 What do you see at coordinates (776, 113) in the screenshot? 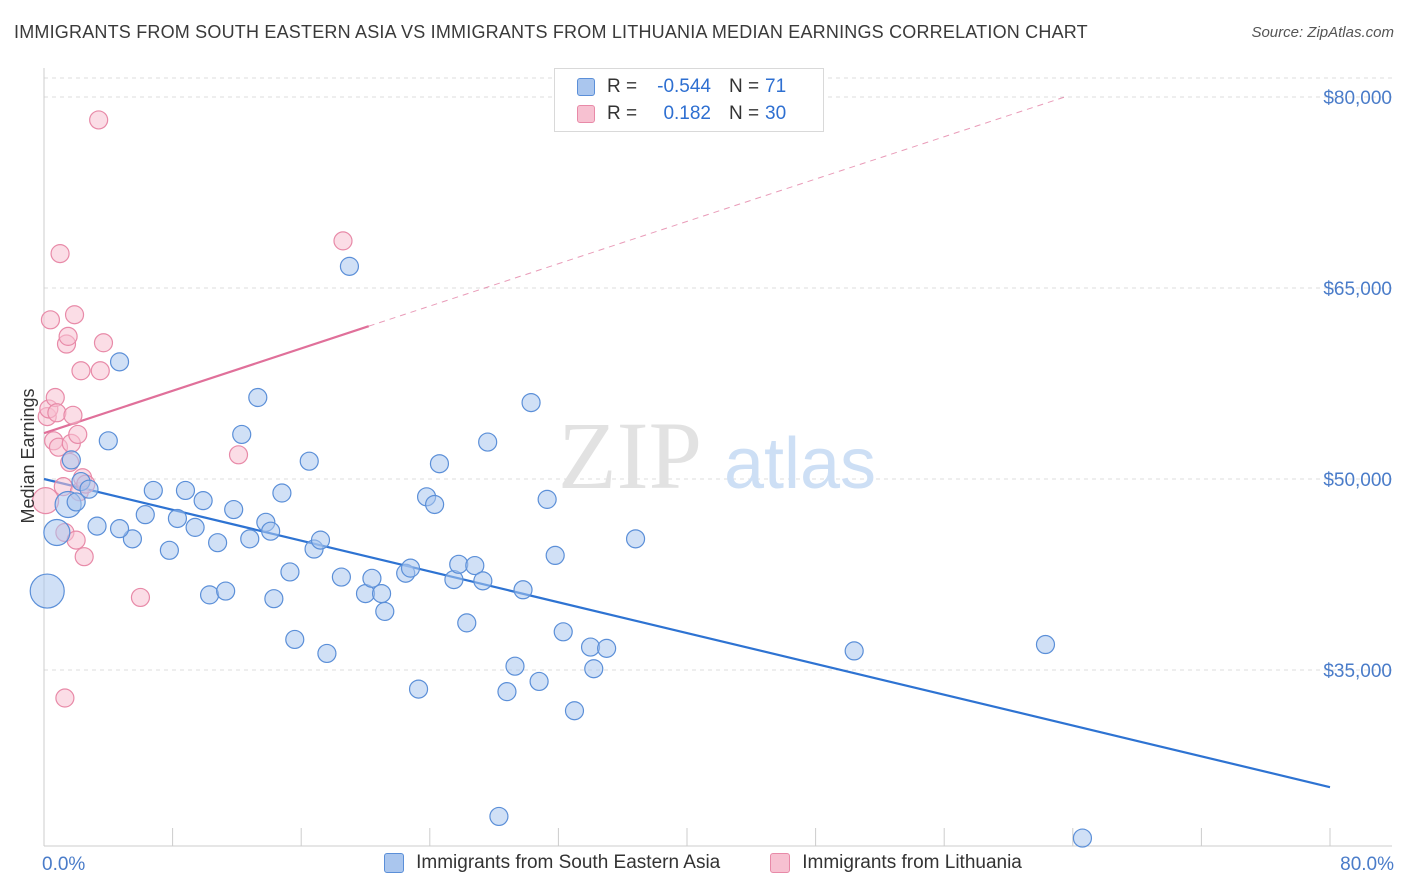
I see `n-value: 30` at bounding box center [776, 113].